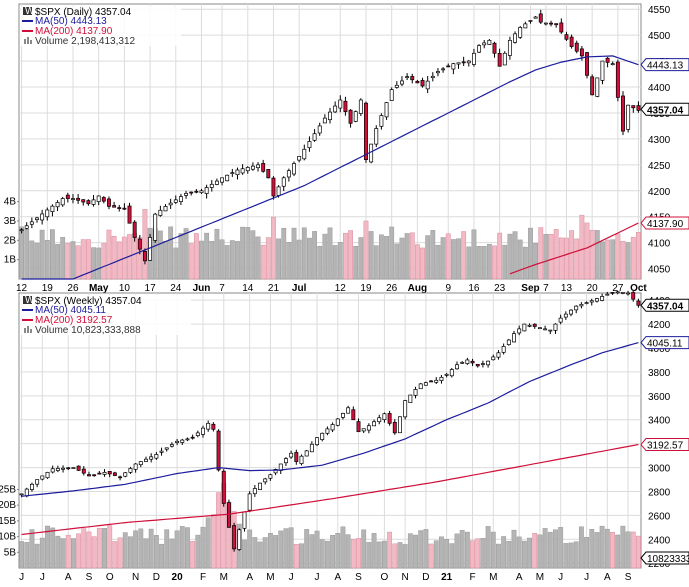 This screenshot has width=689, height=587. Describe the element at coordinates (659, 244) in the screenshot. I see `y-tick-label: 4100` at that location.